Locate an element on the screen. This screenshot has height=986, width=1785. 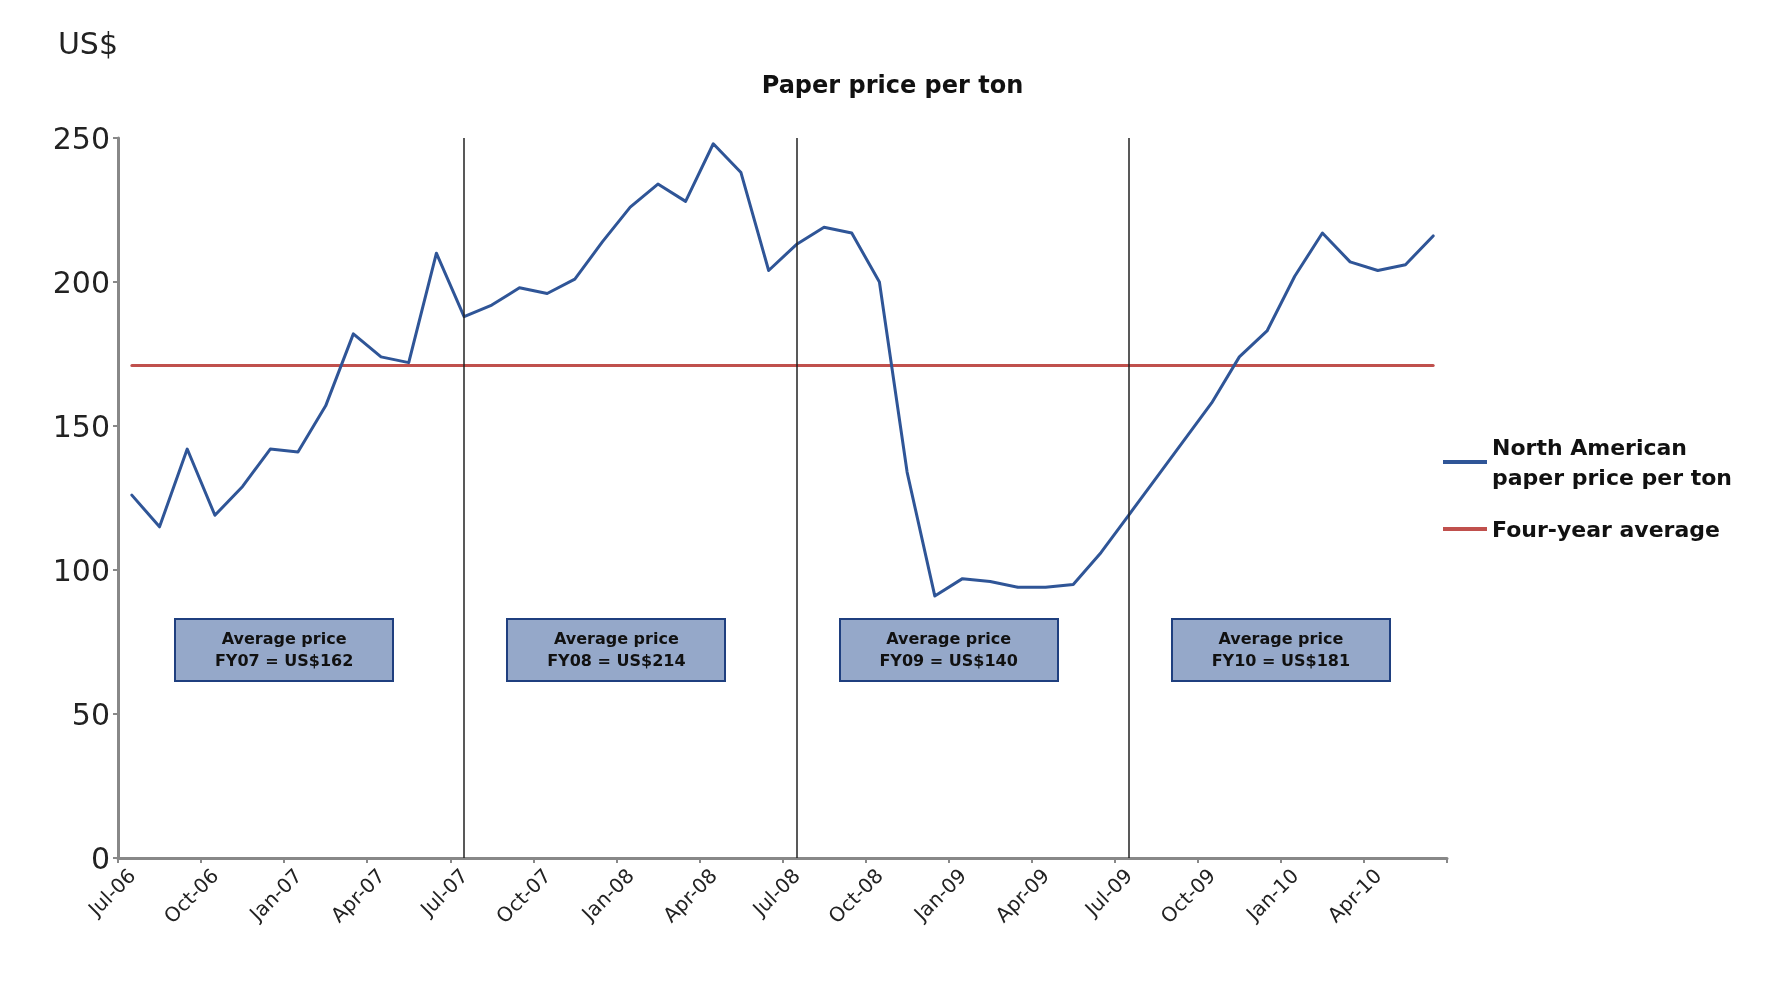
legend-label: North American paper price per ton is located at coordinates (1612, 462).